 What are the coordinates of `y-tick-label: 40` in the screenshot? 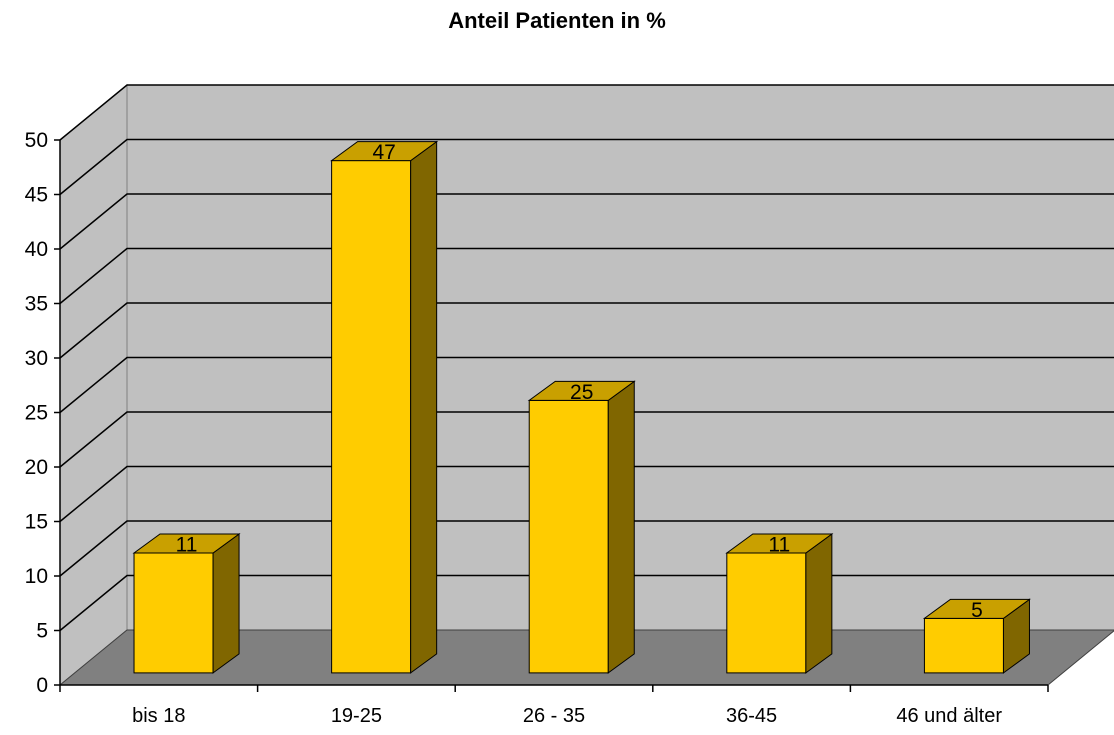 It's located at (36, 249).